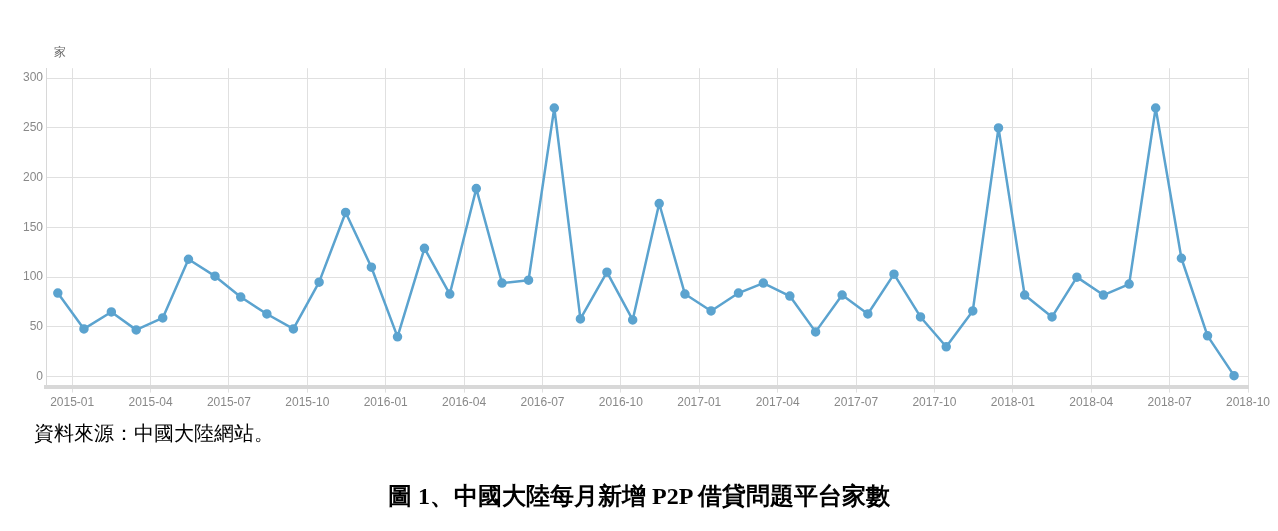 This screenshot has width=1278, height=531. I want to click on x-tick-label: 2017-04, so click(777, 402).